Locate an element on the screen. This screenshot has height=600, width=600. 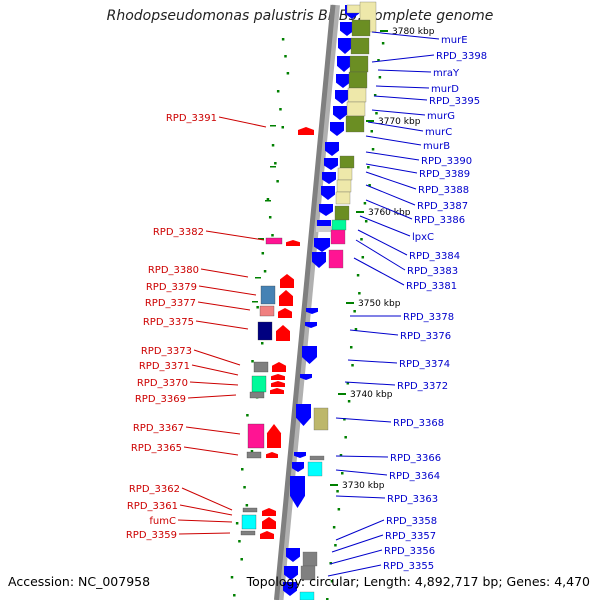
left-gene-label: RPD_3375 is located at coordinates (168, 322).